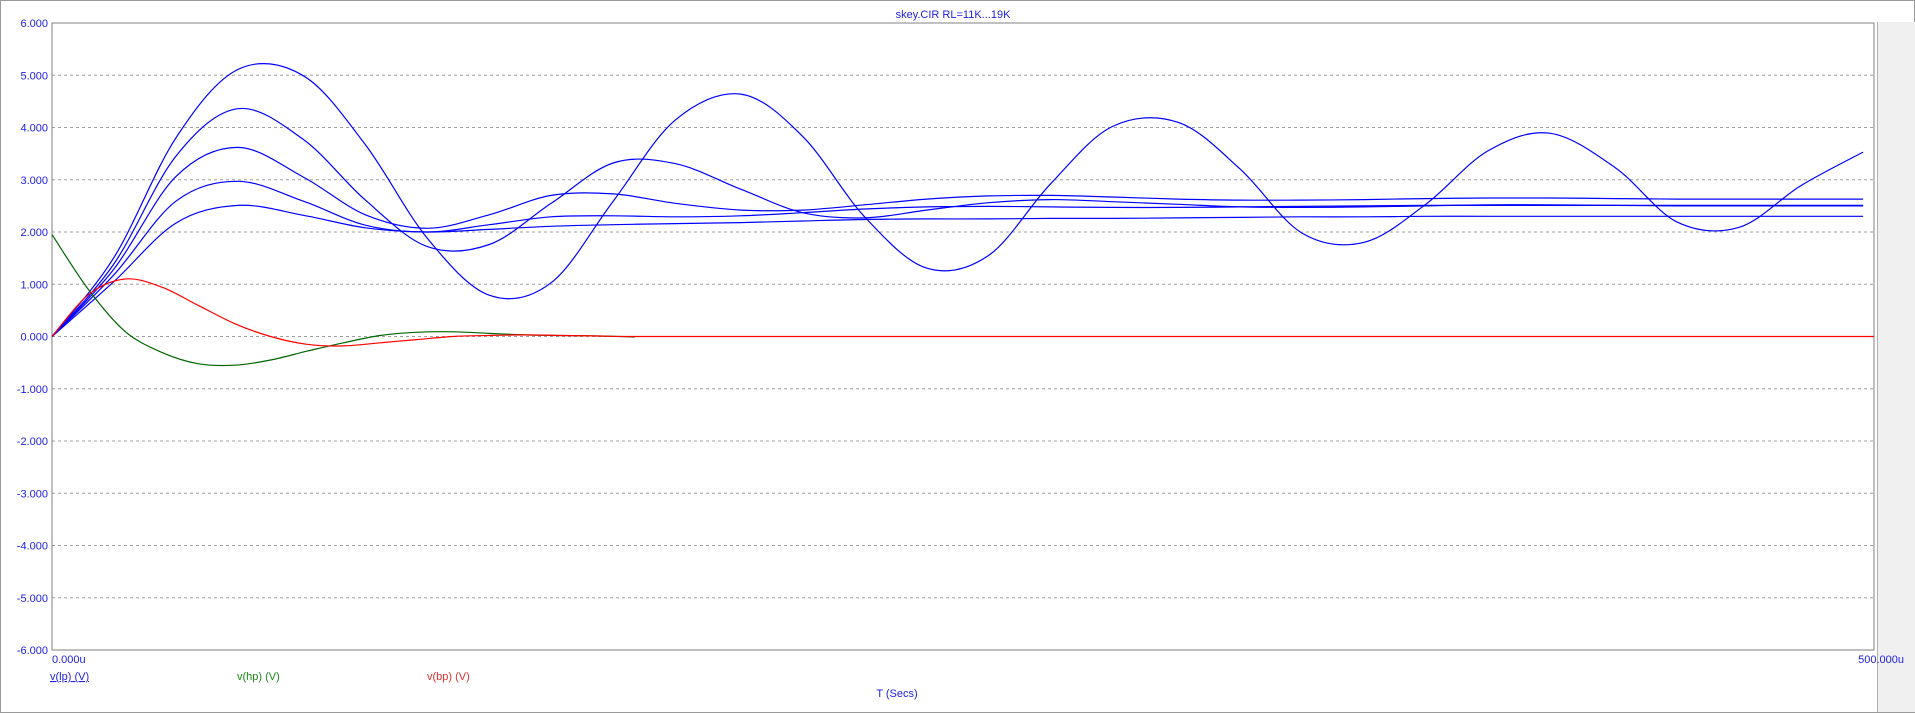 Image resolution: width=1915 pixels, height=713 pixels. I want to click on y-tick-label: 2.000, so click(34, 233).